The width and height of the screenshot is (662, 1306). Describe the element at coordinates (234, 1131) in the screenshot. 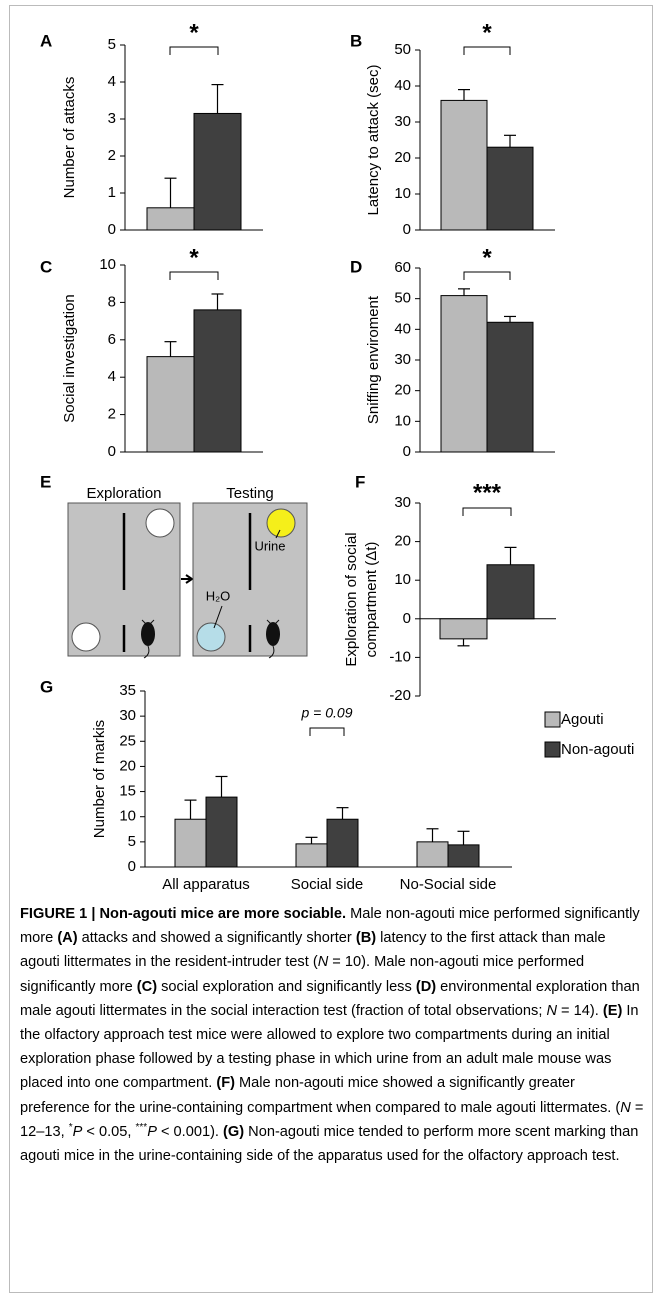

I see `caption-text: (G)` at that location.